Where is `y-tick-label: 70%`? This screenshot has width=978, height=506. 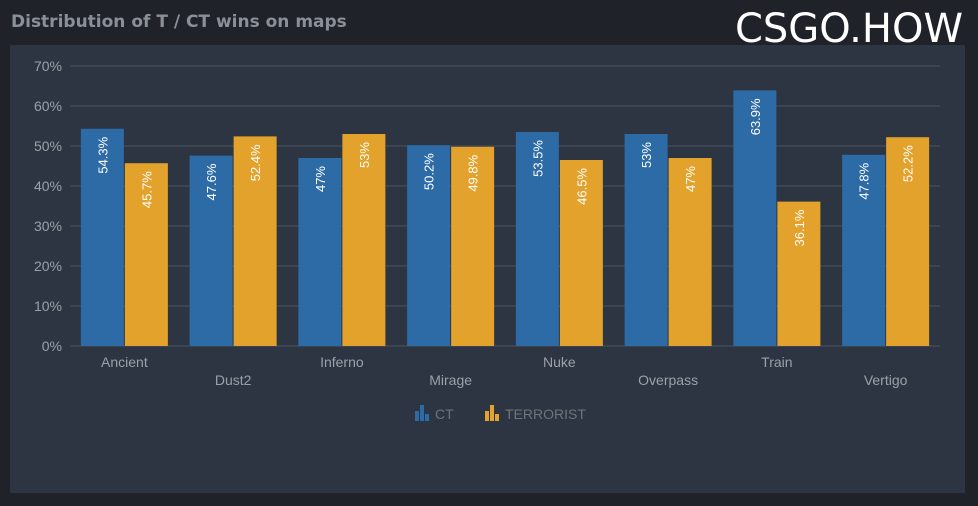
y-tick-label: 70% is located at coordinates (48, 66).